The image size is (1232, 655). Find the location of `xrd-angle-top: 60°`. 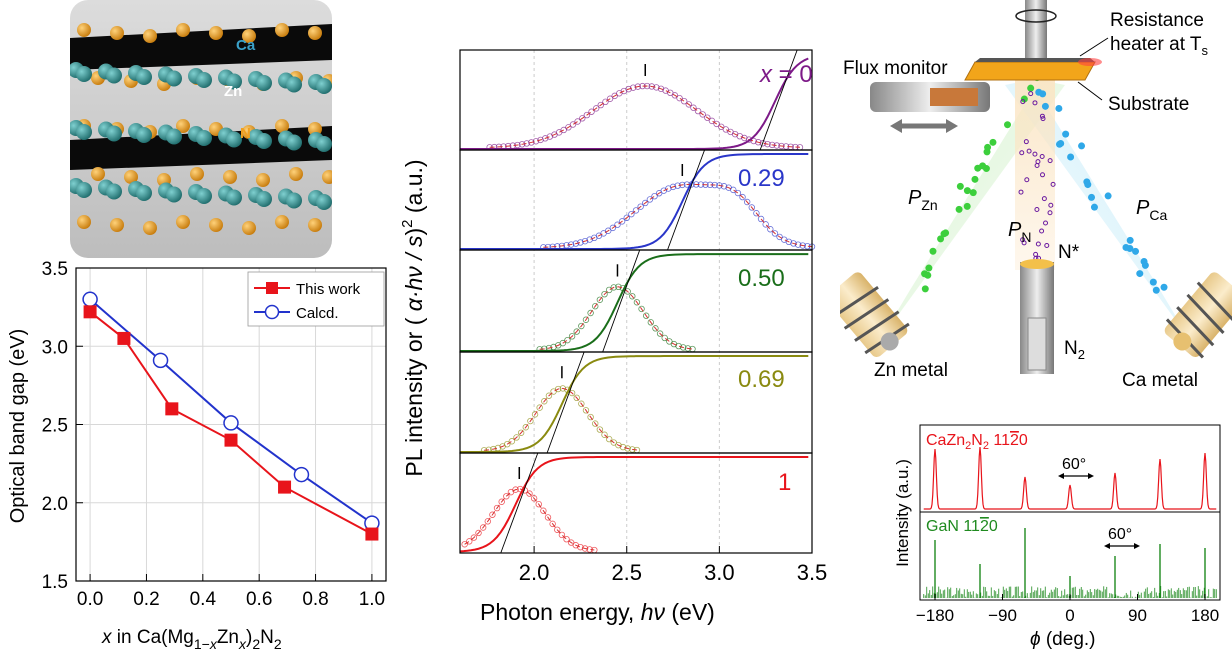

xrd-angle-top: 60° is located at coordinates (1074, 464).